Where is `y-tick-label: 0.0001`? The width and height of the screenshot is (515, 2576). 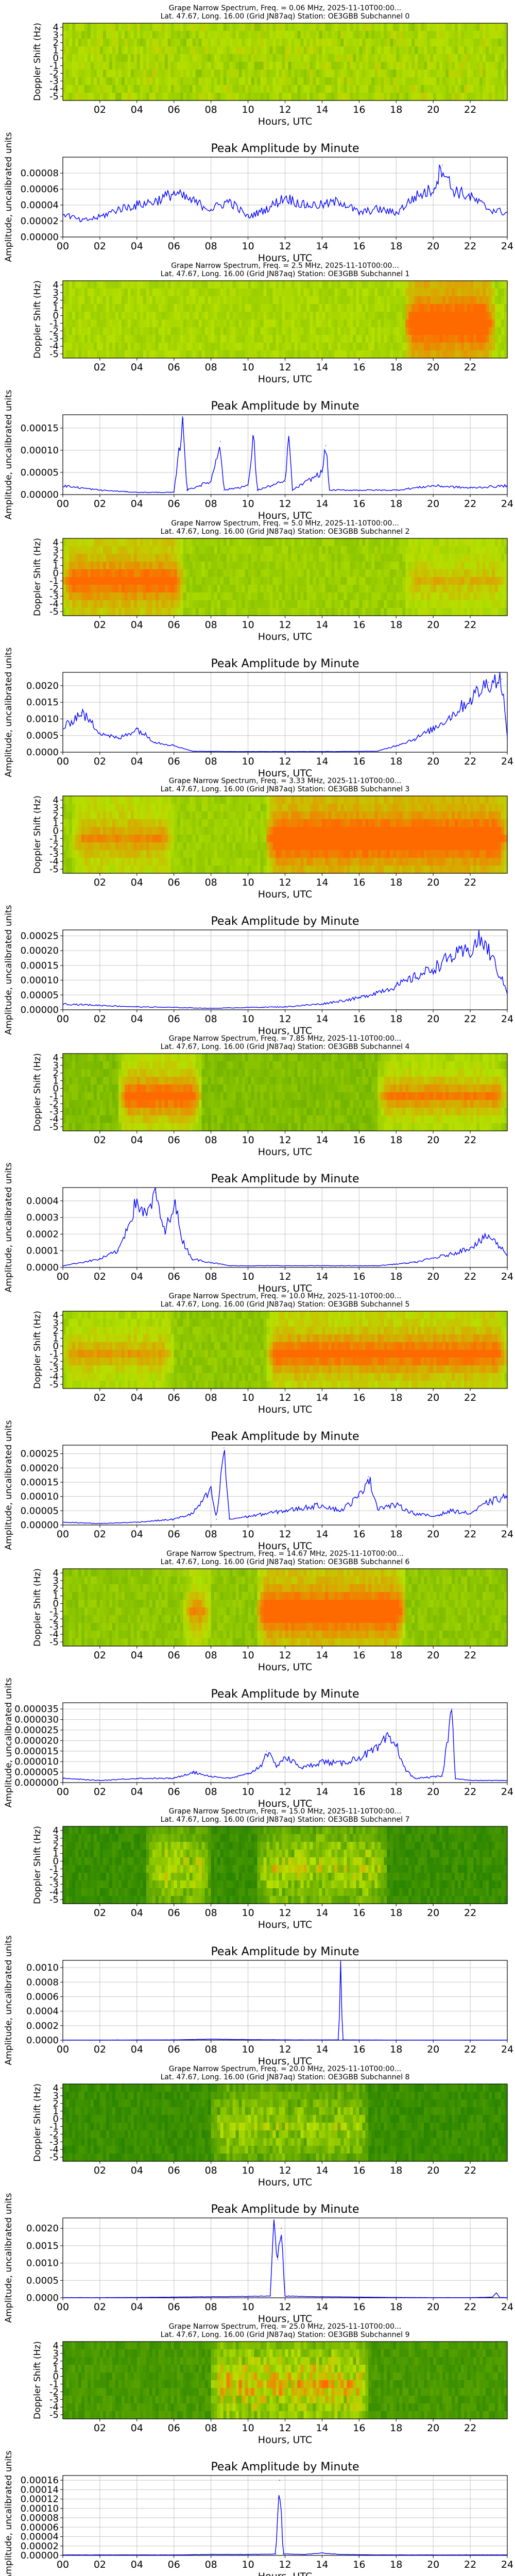
y-tick-label: 0.0001 is located at coordinates (42, 1252).